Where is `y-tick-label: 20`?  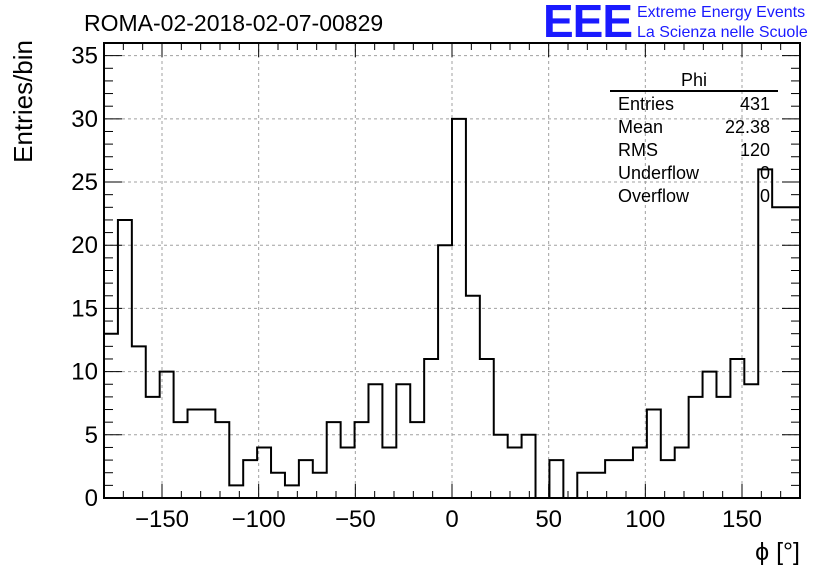 y-tick-label: 20 is located at coordinates (84, 245).